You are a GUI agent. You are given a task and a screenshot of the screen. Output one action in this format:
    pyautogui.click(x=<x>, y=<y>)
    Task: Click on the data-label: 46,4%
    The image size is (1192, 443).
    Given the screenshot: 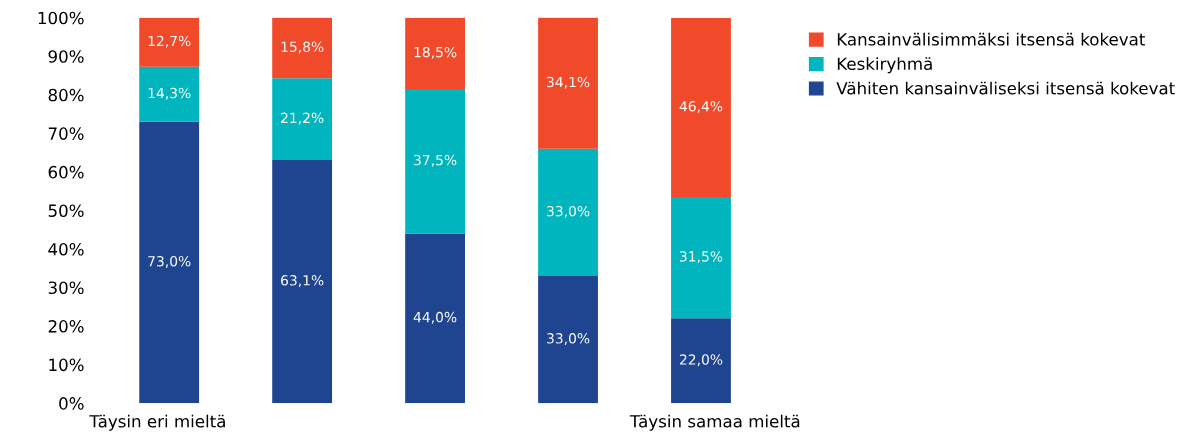 What is the action you would take?
    pyautogui.click(x=701, y=107)
    